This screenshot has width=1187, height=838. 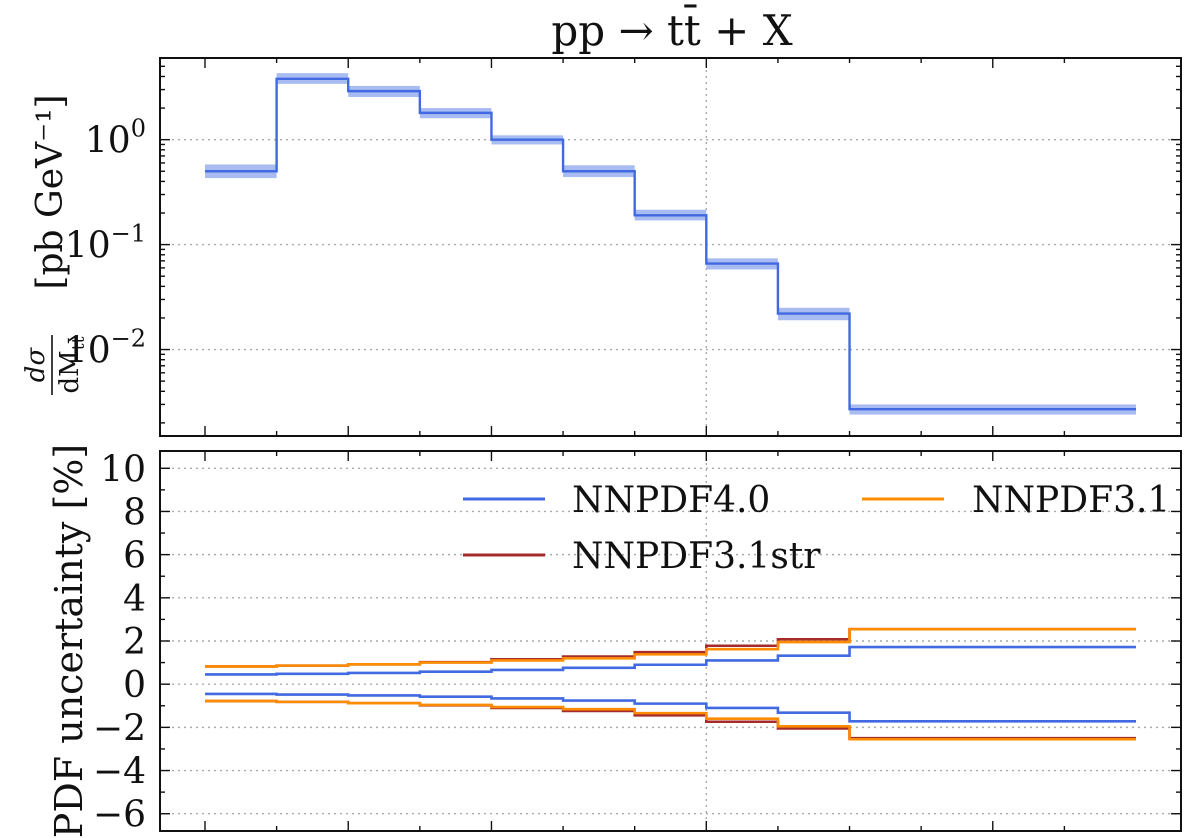 I want to click on legend-entry-nnpdf40: NNPDF4.0, so click(x=616, y=500).